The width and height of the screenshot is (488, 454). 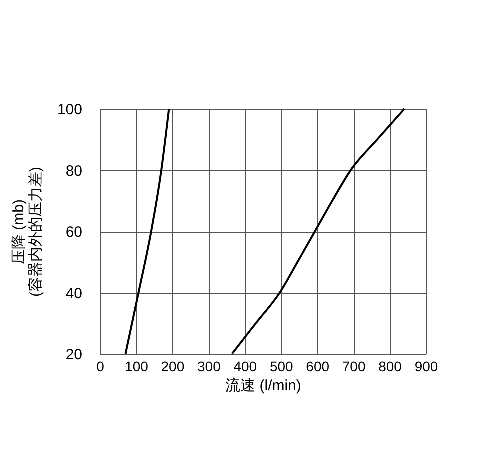 What do you see at coordinates (74, 171) in the screenshot?
I see `y-tick-label: 80` at bounding box center [74, 171].